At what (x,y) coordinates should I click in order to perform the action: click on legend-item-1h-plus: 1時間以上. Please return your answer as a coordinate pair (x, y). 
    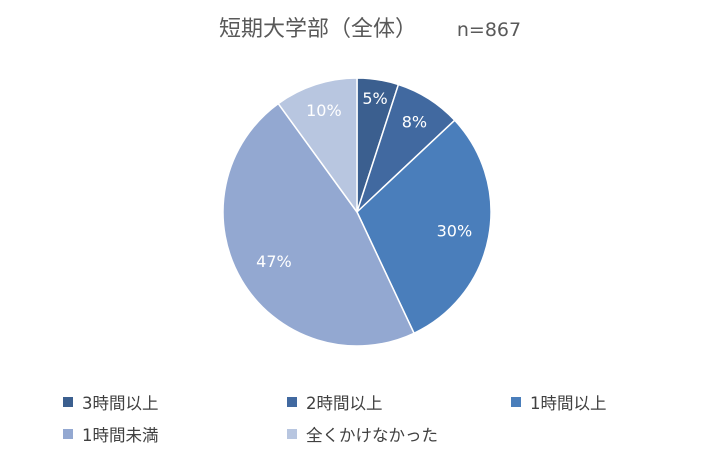
    Looking at the image, I should click on (559, 402).